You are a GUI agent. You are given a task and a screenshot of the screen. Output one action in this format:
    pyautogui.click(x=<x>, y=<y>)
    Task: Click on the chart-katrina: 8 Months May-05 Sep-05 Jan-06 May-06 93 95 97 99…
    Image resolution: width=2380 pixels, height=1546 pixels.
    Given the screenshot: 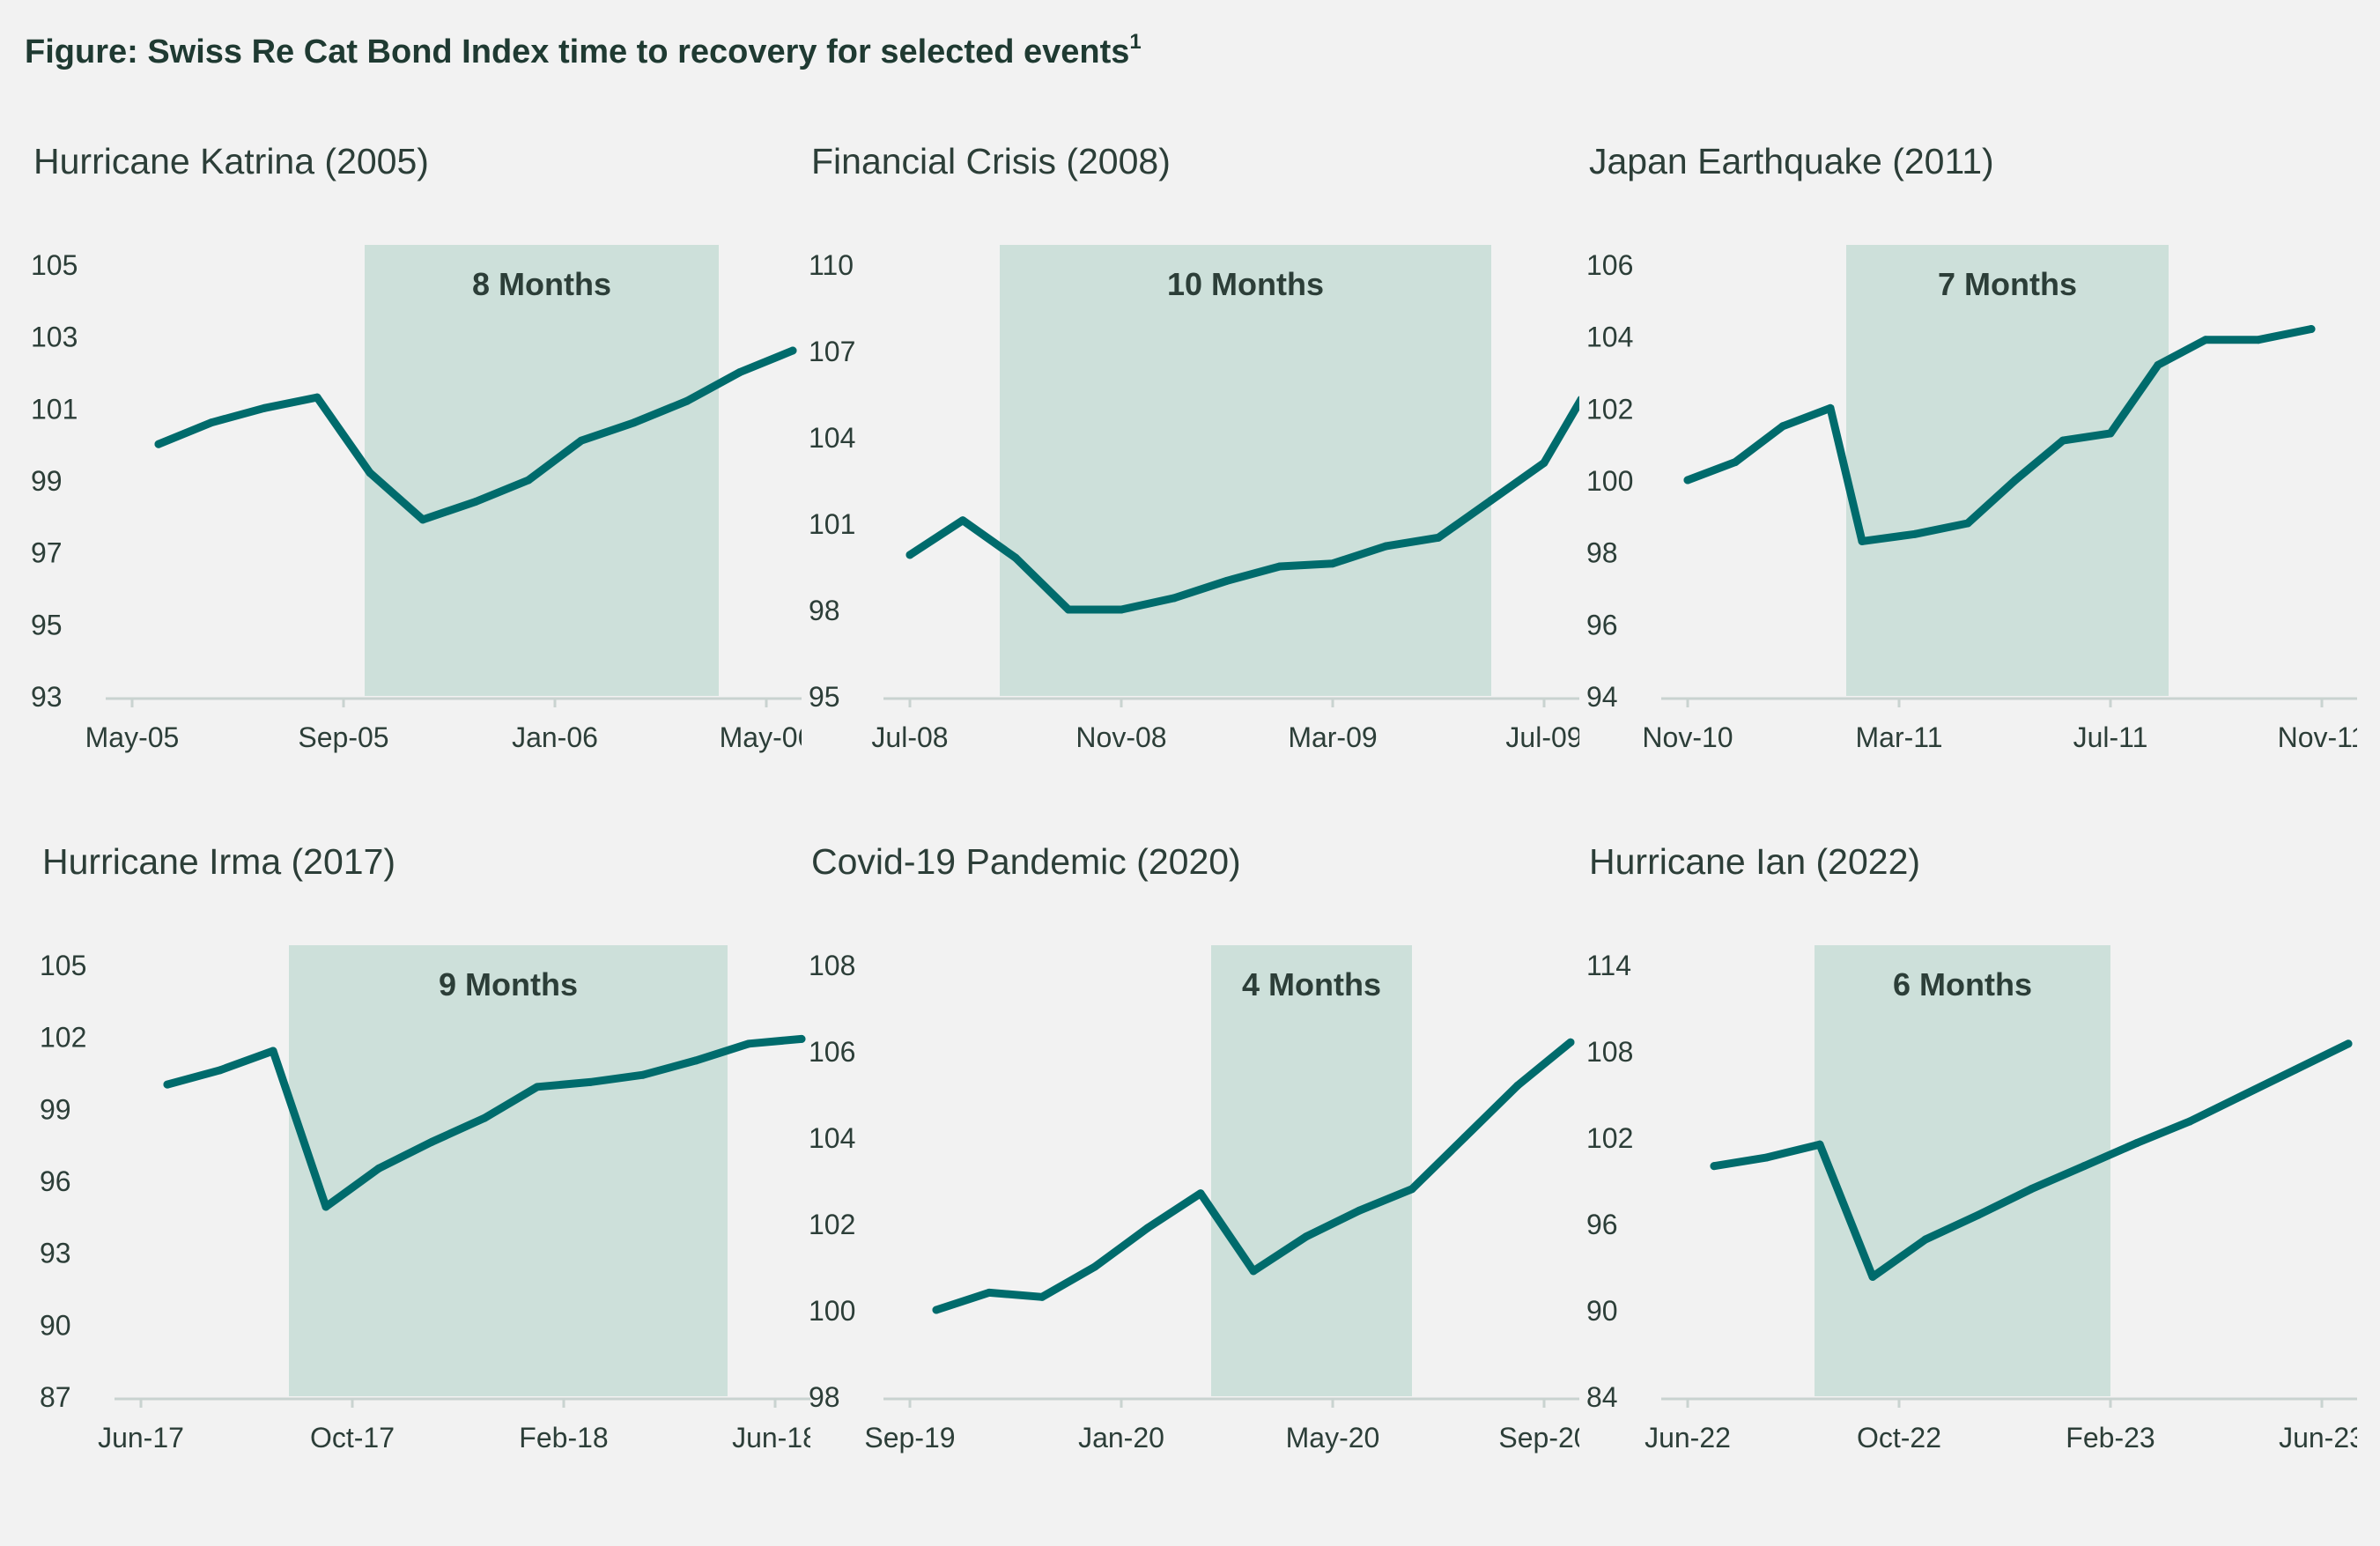 What is the action you would take?
    pyautogui.click(x=416, y=499)
    